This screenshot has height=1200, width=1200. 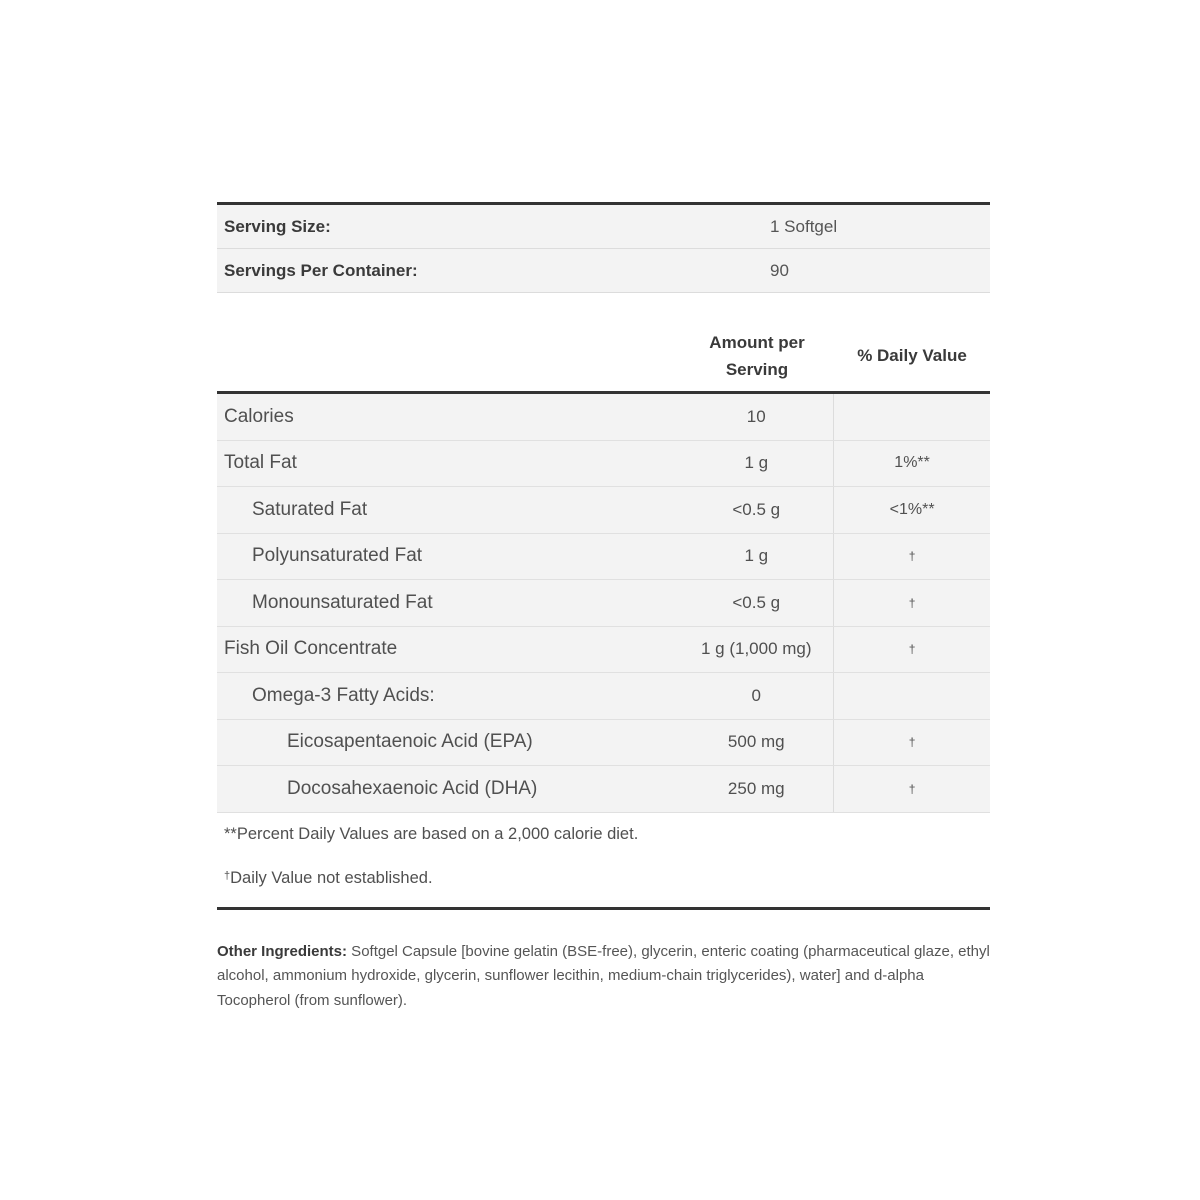 What do you see at coordinates (603, 649) in the screenshot?
I see `nutrient-row: Fish Oil Concentrate 1 g (1,000 mg) †` at bounding box center [603, 649].